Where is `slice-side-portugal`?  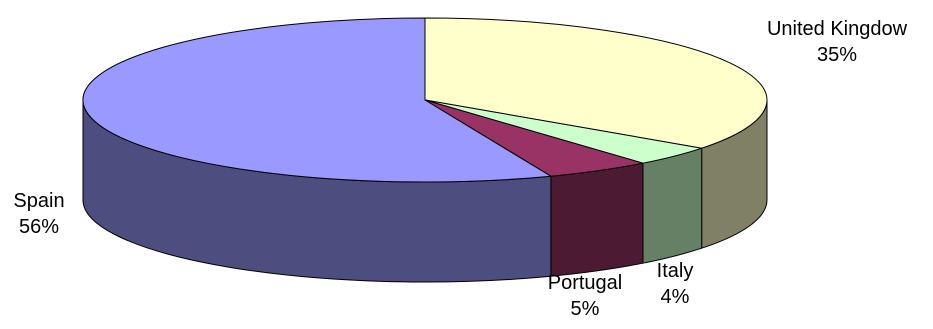 slice-side-portugal is located at coordinates (597, 219).